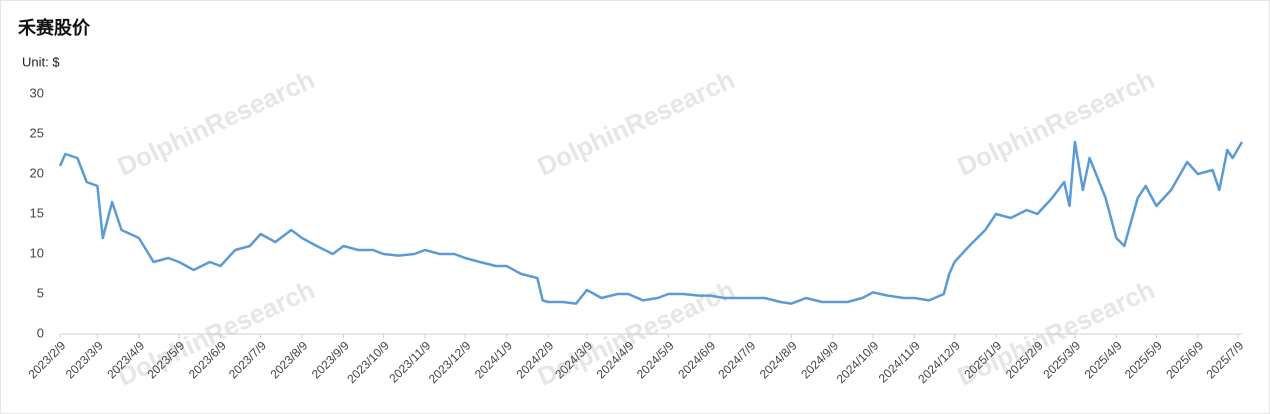 The height and width of the screenshot is (414, 1270). Describe the element at coordinates (40, 292) in the screenshot. I see `y-tick-label: 5` at that location.